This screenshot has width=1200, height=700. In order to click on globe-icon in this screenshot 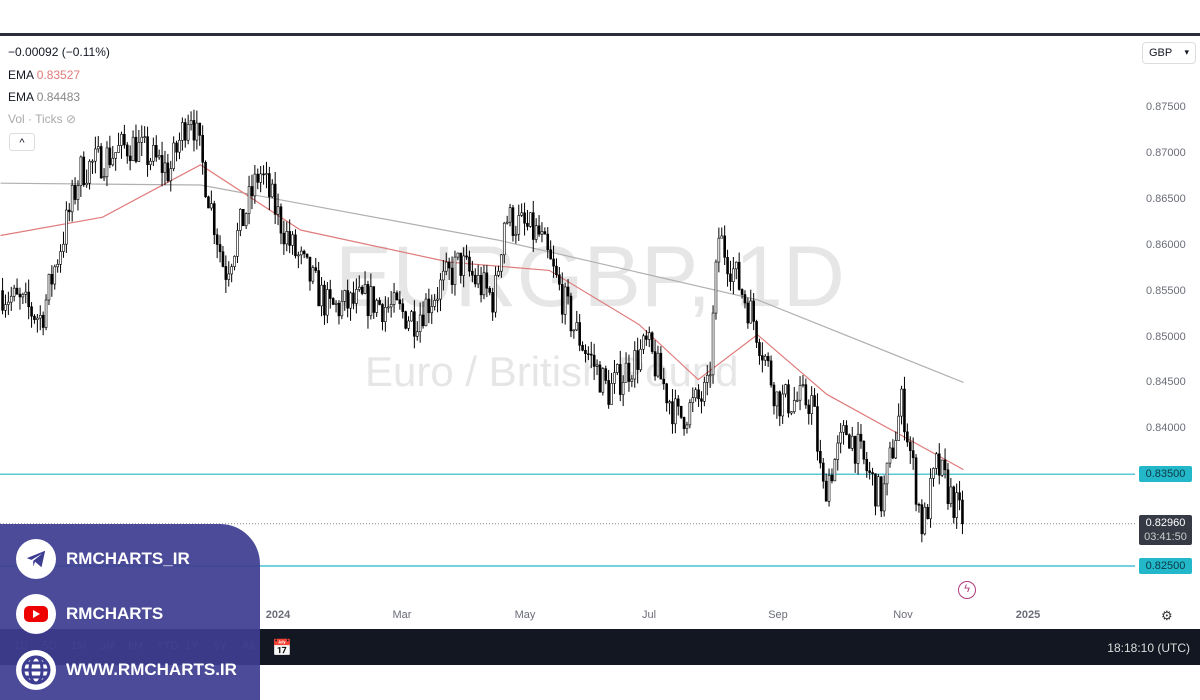, I will do `click(36, 670)`.